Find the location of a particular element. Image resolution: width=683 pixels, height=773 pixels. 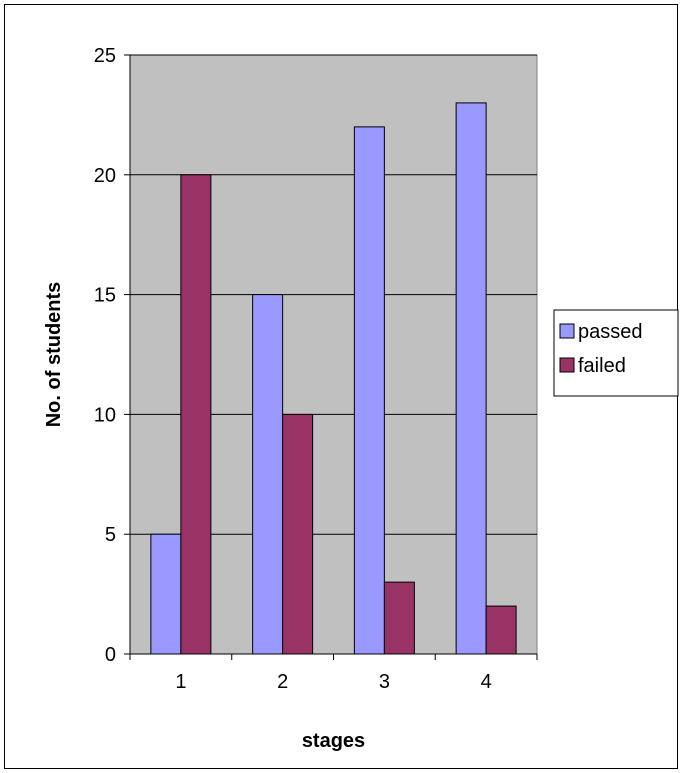

y-tick-label: 0 is located at coordinates (110, 655).